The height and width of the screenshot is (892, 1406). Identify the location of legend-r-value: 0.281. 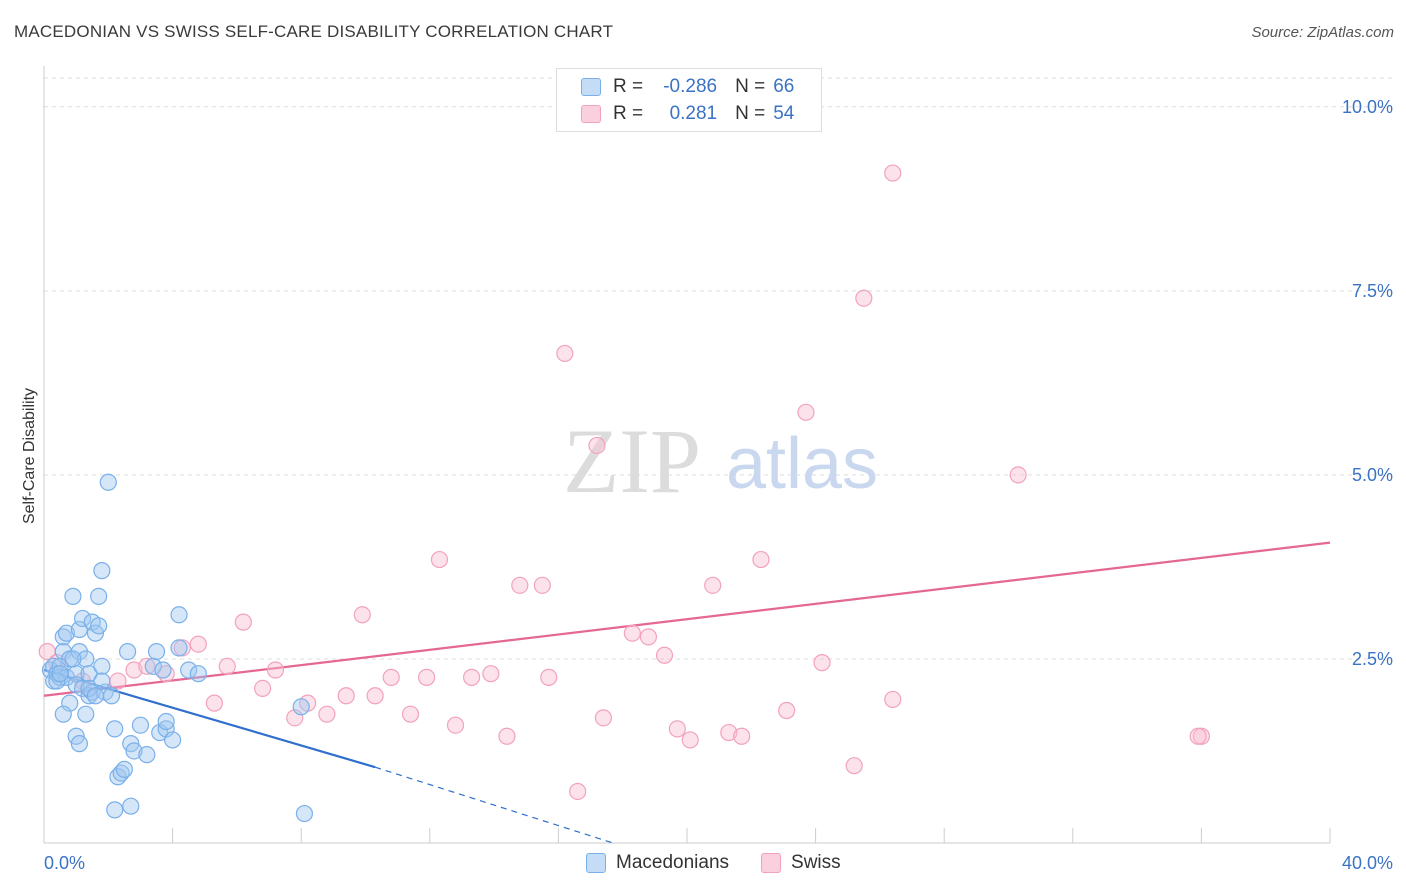
(693, 113).